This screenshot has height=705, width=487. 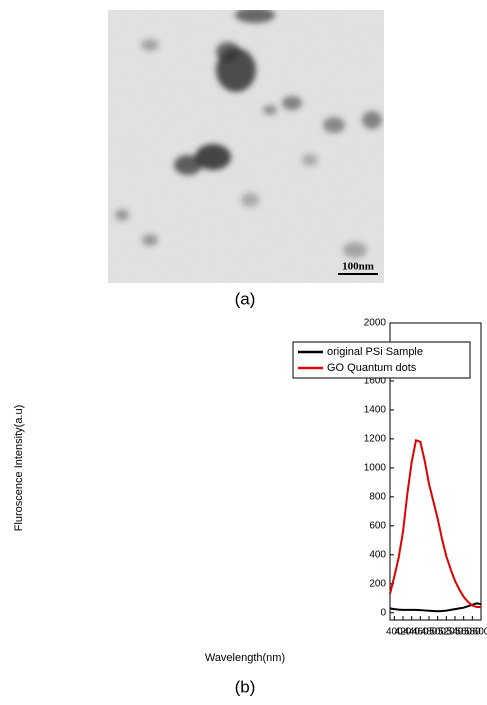 What do you see at coordinates (375, 323) in the screenshot?
I see `y-tick-label: 2000` at bounding box center [375, 323].